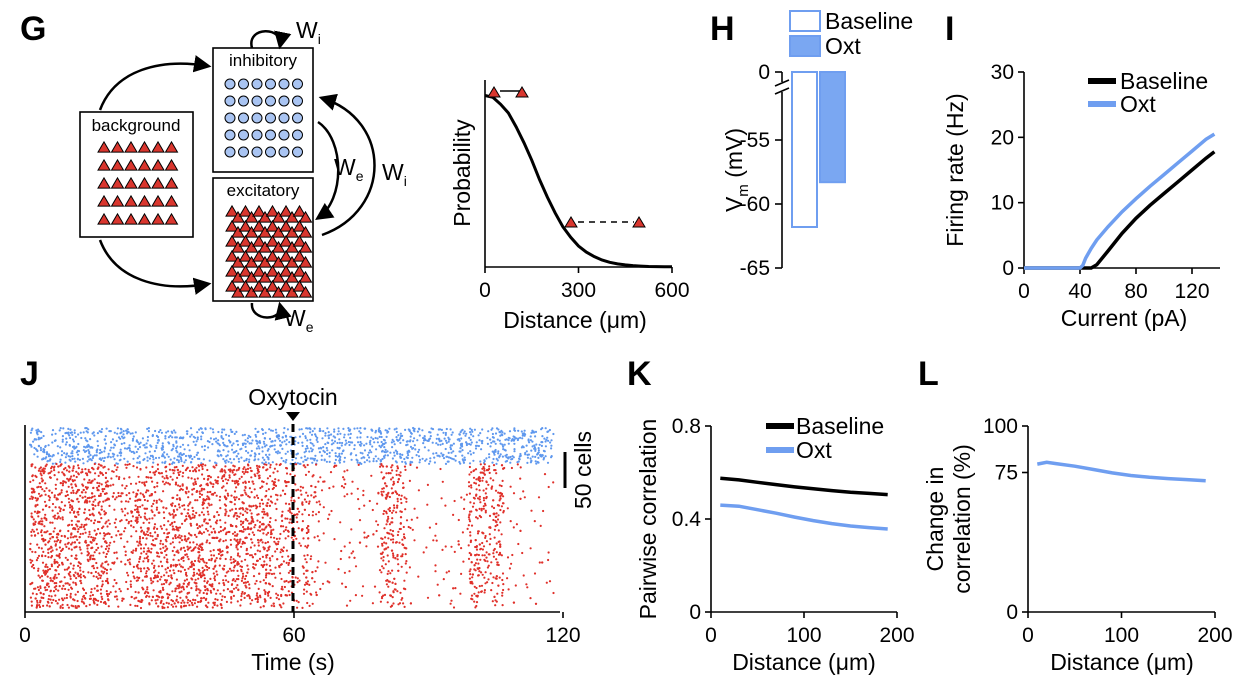 The image size is (1253, 682). Describe the element at coordinates (1002, 137) in the screenshot. I see `i-ytick-label: 20` at that location.